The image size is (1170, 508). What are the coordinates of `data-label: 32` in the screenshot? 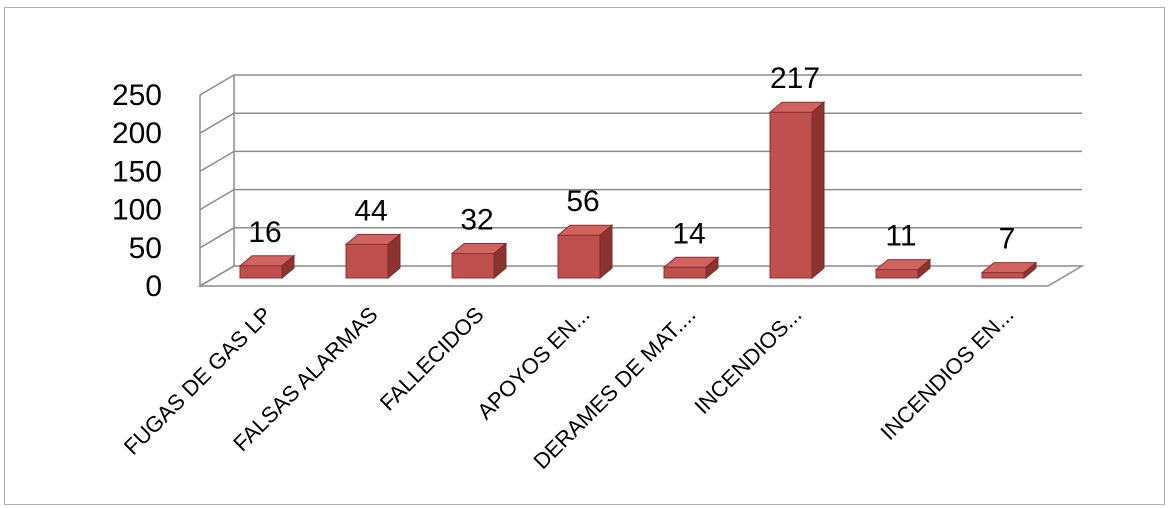 It's located at (476, 220).